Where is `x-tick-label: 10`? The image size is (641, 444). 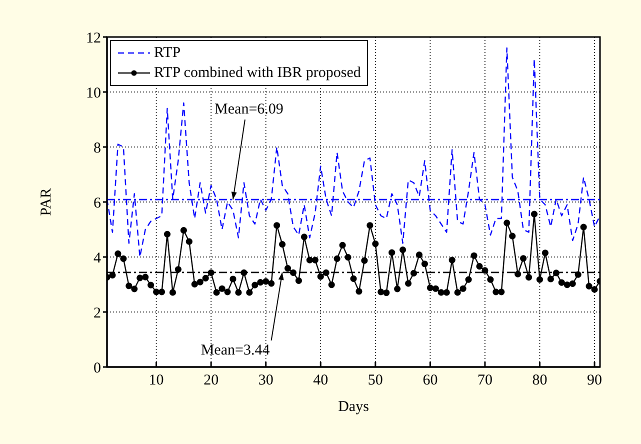
x-tick-label: 10 is located at coordinates (156, 380).